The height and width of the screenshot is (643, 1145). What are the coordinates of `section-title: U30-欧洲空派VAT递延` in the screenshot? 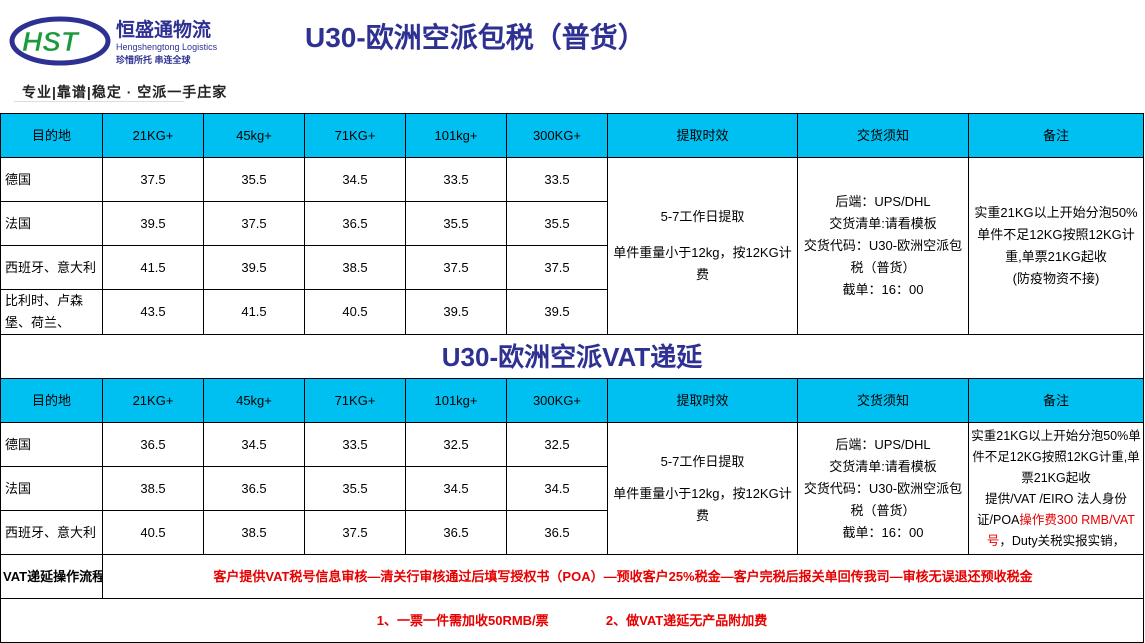 It's located at (572, 356).